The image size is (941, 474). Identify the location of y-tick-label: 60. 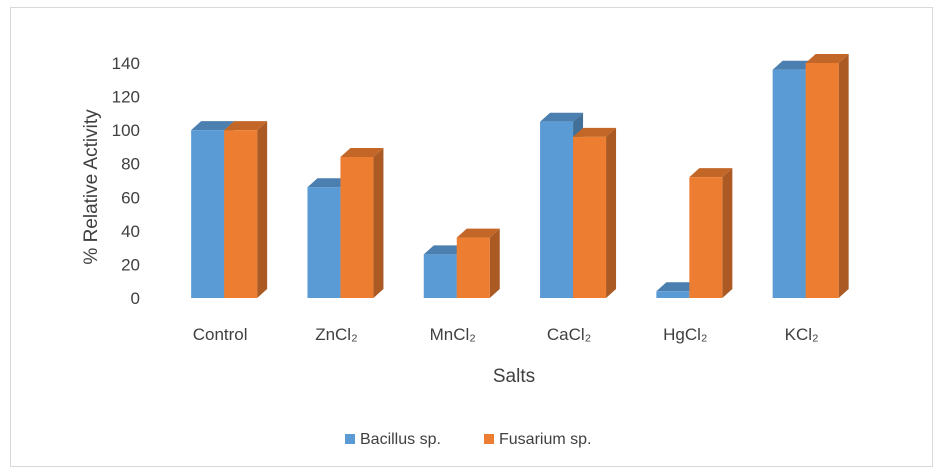
(130, 197).